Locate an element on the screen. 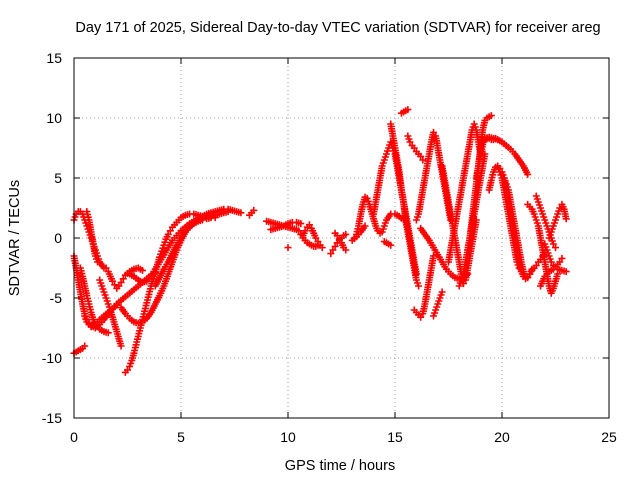  x-tick-label: 25 is located at coordinates (609, 437).